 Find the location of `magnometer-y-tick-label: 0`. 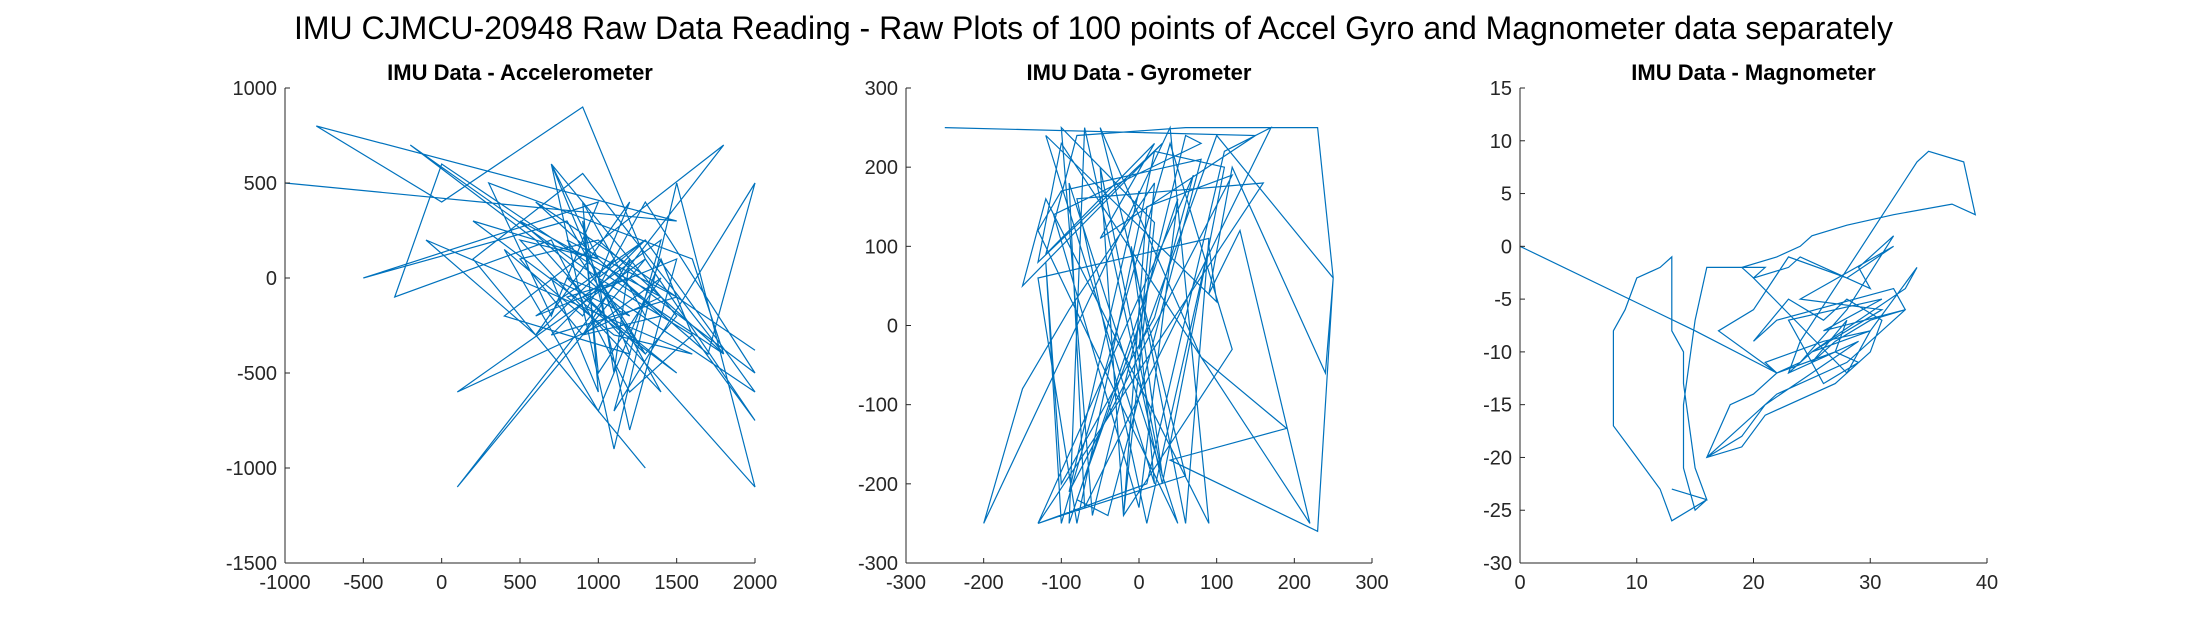

magnometer-y-tick-label: 0 is located at coordinates (1506, 247).